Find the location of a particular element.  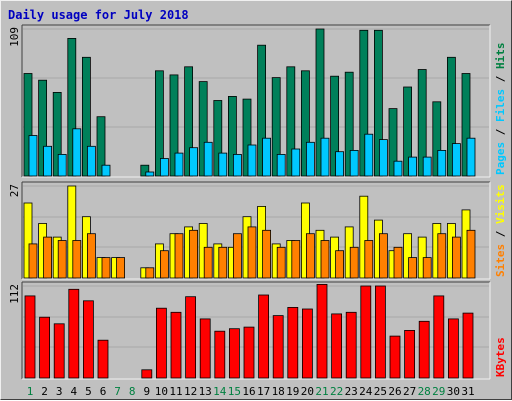

x-tick-label: 9 is located at coordinates (146, 391).